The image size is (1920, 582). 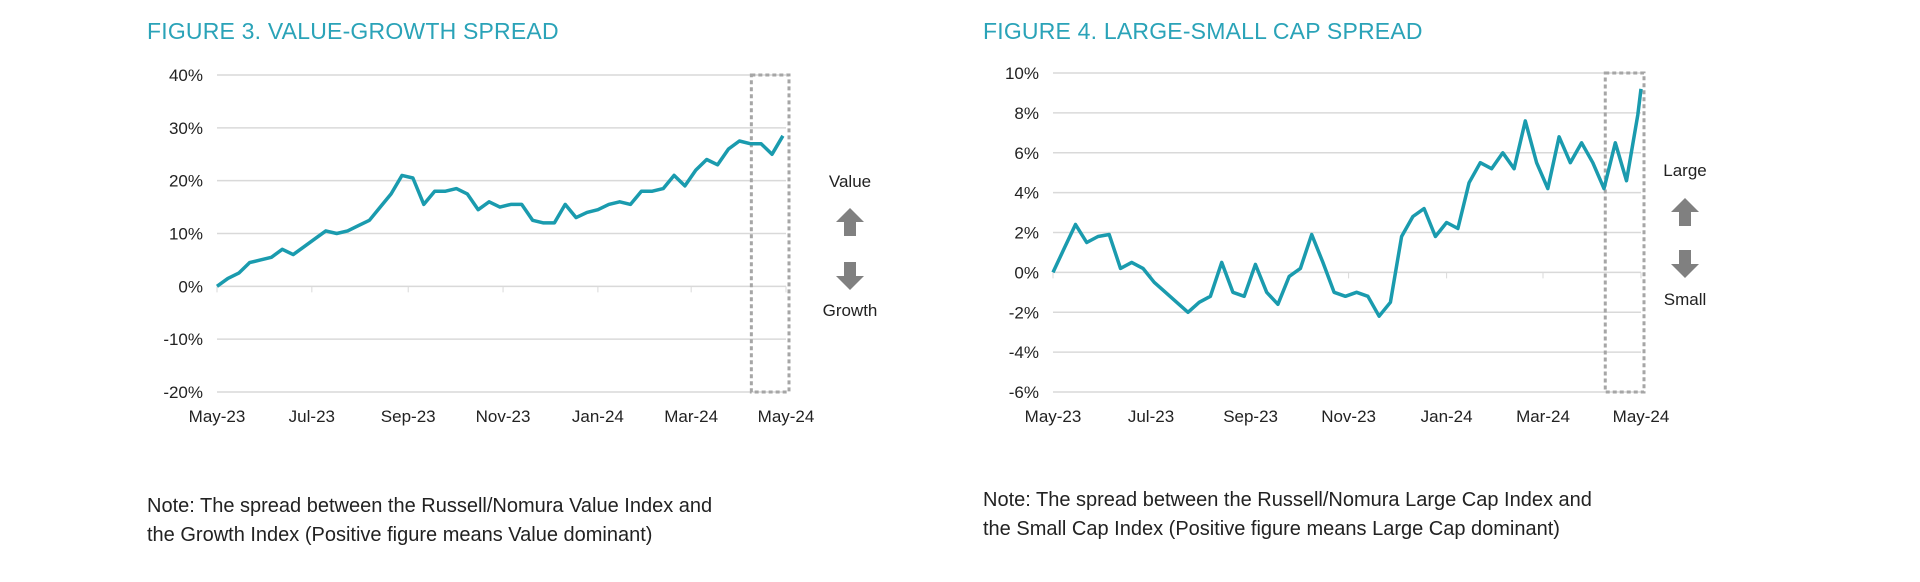 What do you see at coordinates (186, 181) in the screenshot?
I see `y-tick-label: 20%` at bounding box center [186, 181].